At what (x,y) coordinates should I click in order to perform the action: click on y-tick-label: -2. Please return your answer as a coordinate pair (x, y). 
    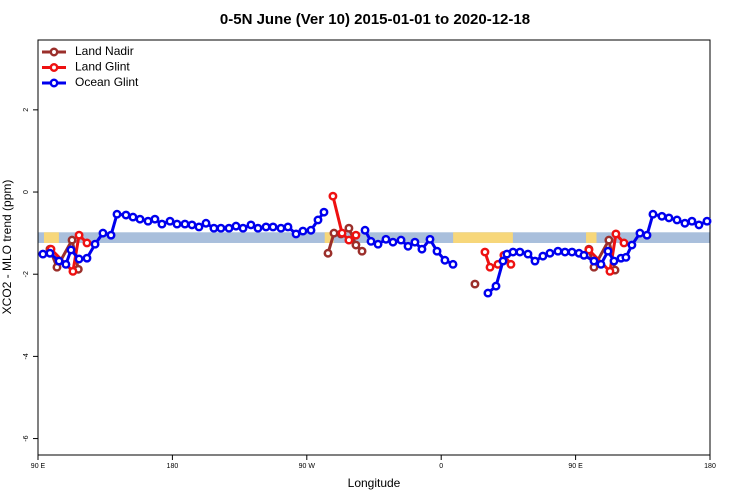
    Looking at the image, I should click on (26, 274).